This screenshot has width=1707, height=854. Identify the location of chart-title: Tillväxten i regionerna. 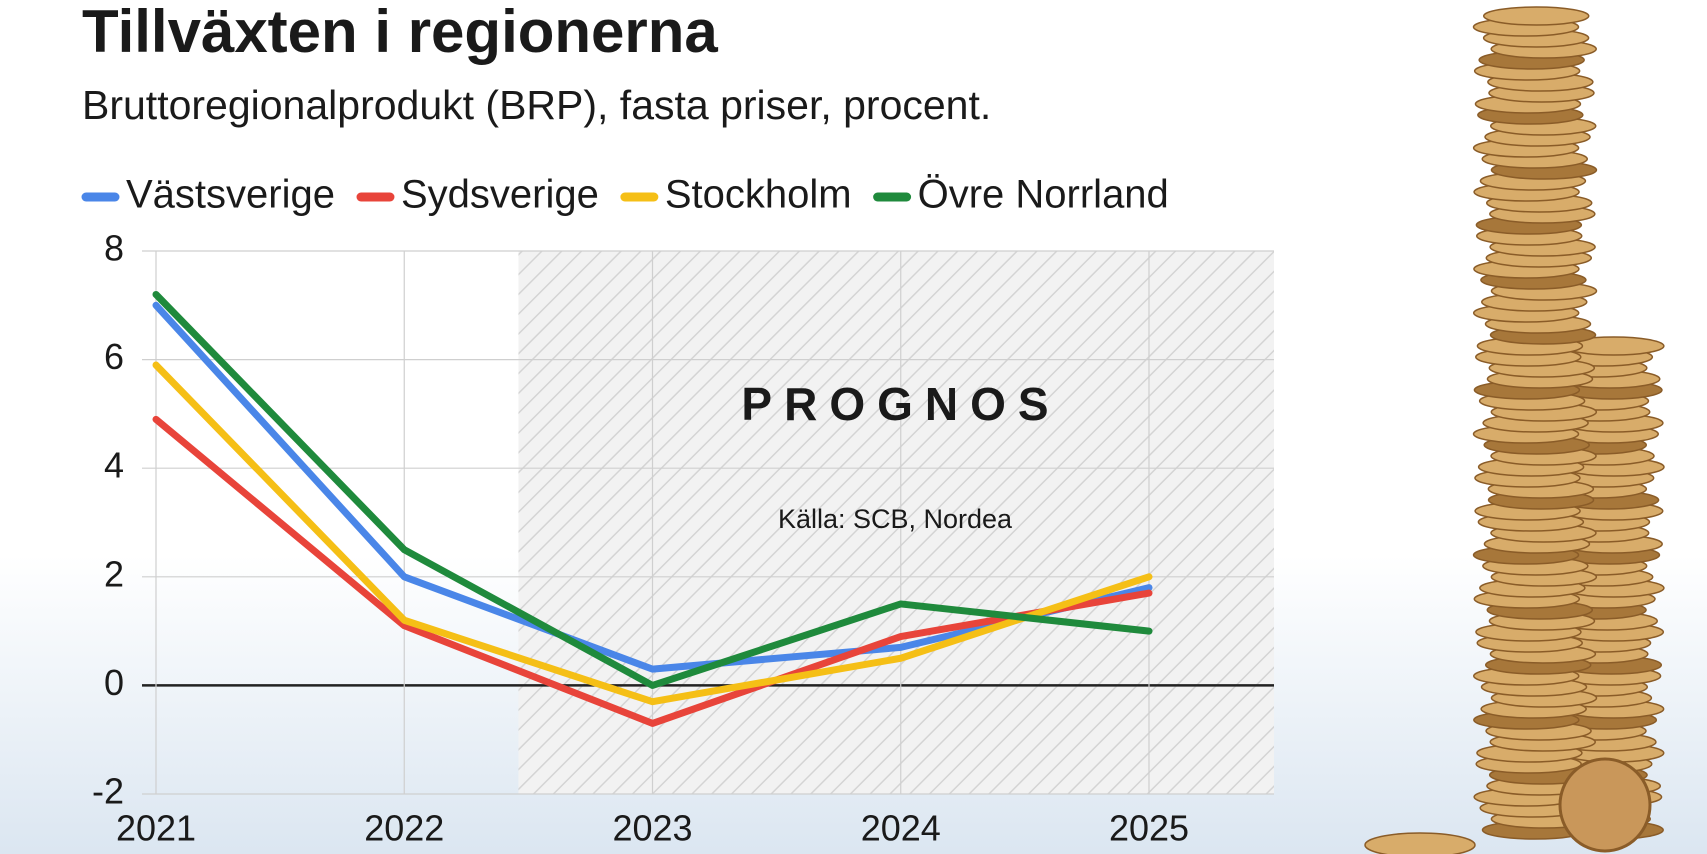
(400, 32).